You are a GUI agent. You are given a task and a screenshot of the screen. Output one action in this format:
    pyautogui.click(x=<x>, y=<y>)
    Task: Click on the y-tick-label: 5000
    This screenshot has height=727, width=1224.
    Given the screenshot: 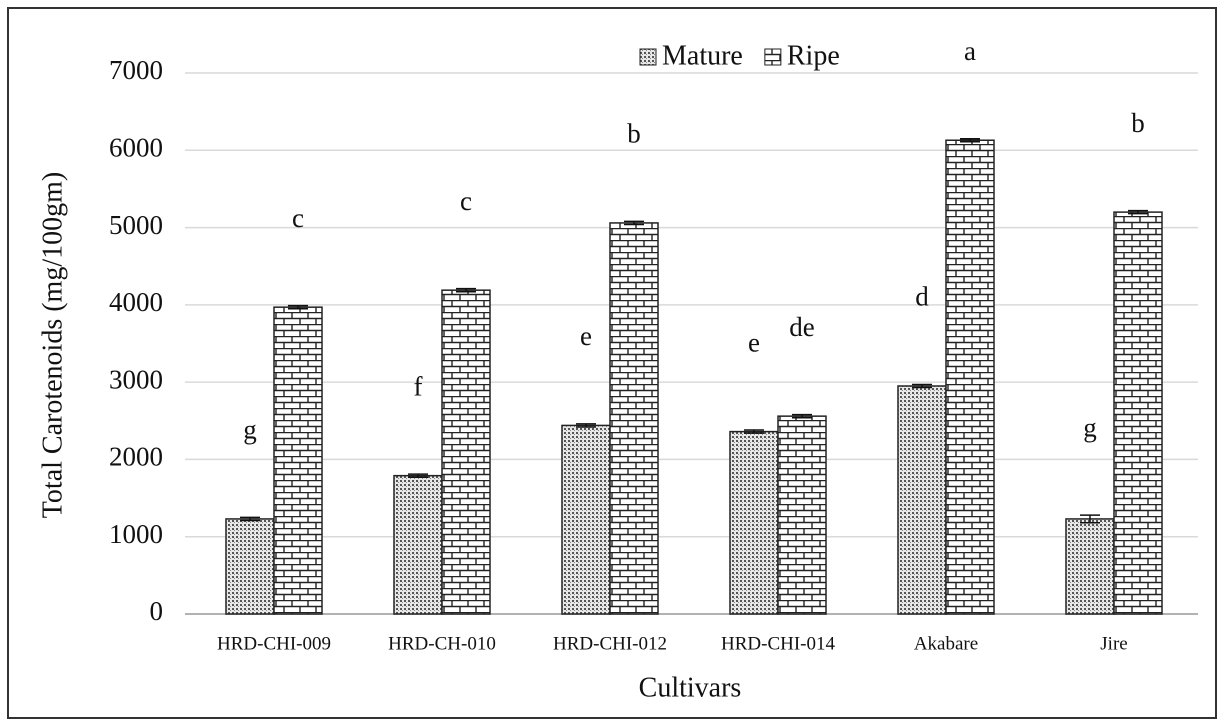 What is the action you would take?
    pyautogui.click(x=136, y=225)
    